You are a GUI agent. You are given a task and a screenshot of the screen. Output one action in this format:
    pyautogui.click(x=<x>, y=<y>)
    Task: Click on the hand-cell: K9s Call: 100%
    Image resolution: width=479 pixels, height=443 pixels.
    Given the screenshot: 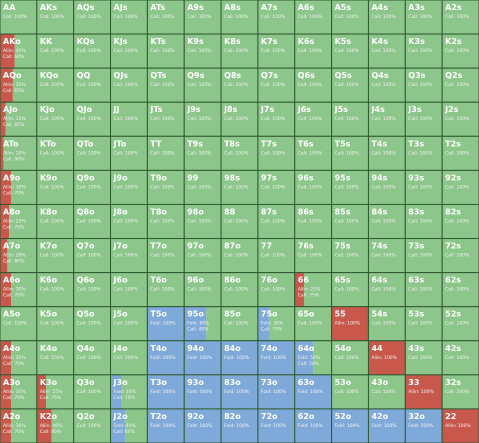 What is the action you would take?
    pyautogui.click(x=202, y=51)
    